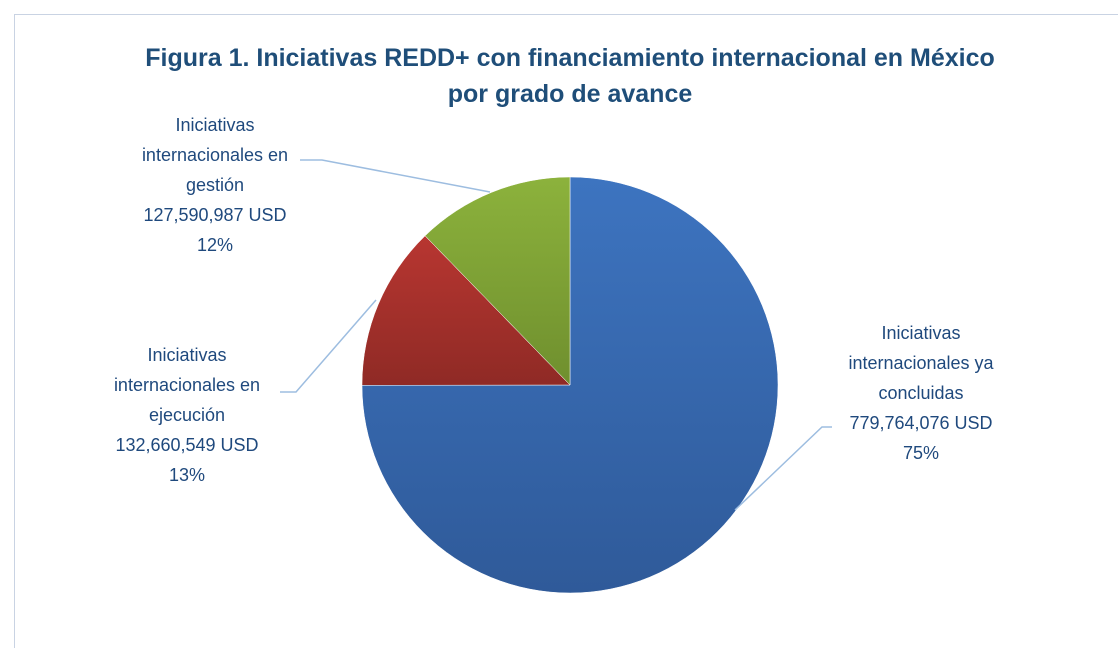 The width and height of the screenshot is (1118, 648). What do you see at coordinates (215, 155) in the screenshot?
I see `category: Iniciativas internacionales en gestión` at bounding box center [215, 155].